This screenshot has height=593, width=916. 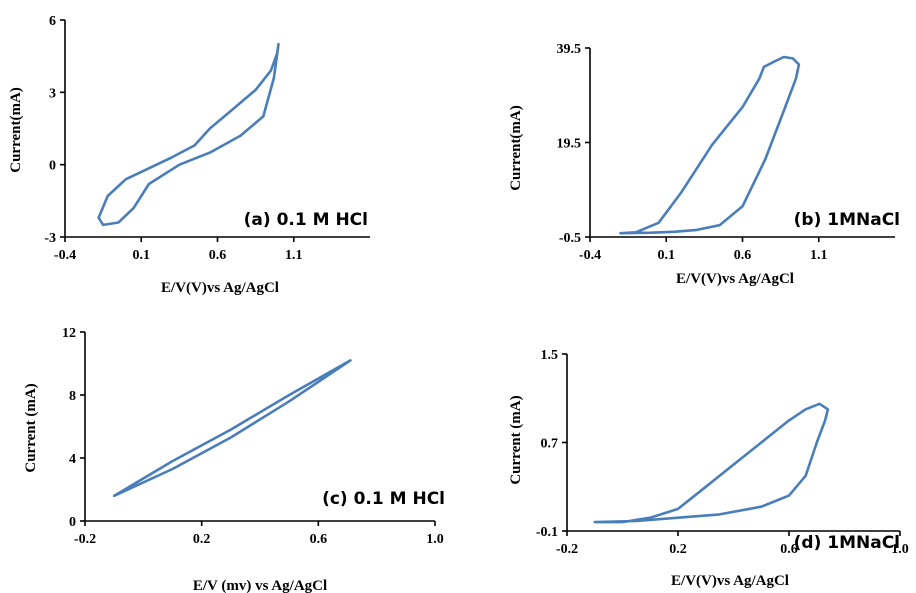 What do you see at coordinates (550, 444) in the screenshot?
I see `y-tick-label: 0.7` at bounding box center [550, 444].